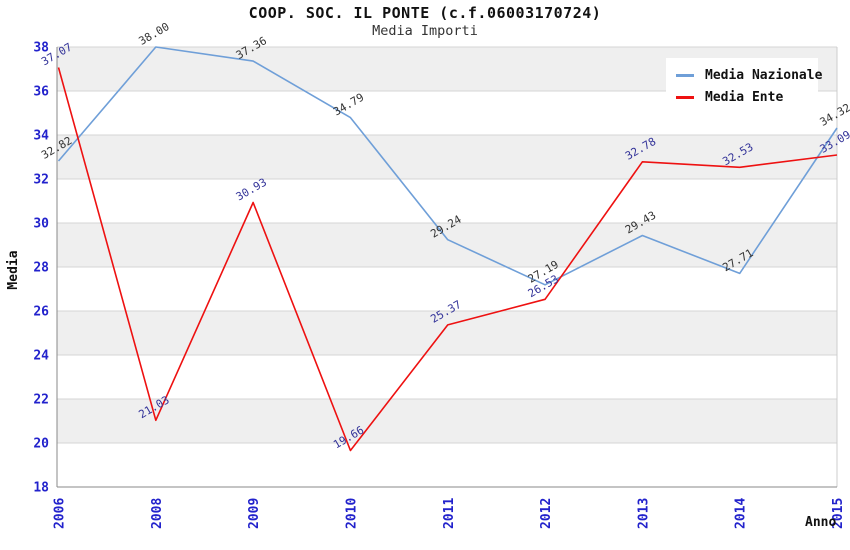 The height and width of the screenshot is (550, 850). I want to click on x-tick-label: 2012, so click(546, 513).